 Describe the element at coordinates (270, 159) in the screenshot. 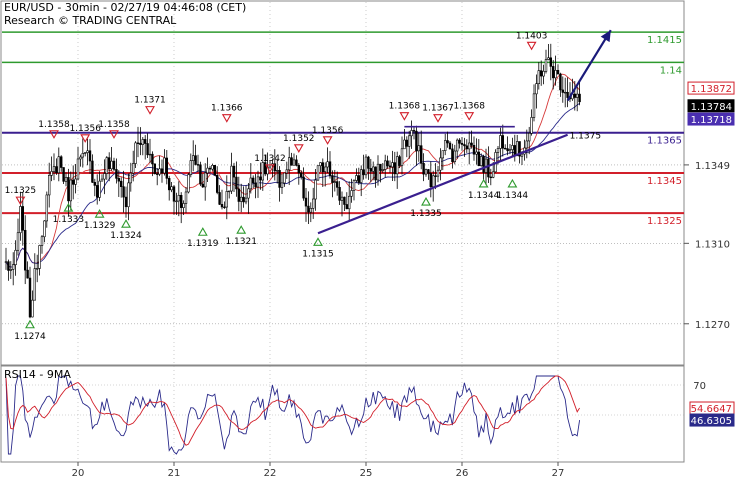

I see `annotation-label: 1.1342` at that location.